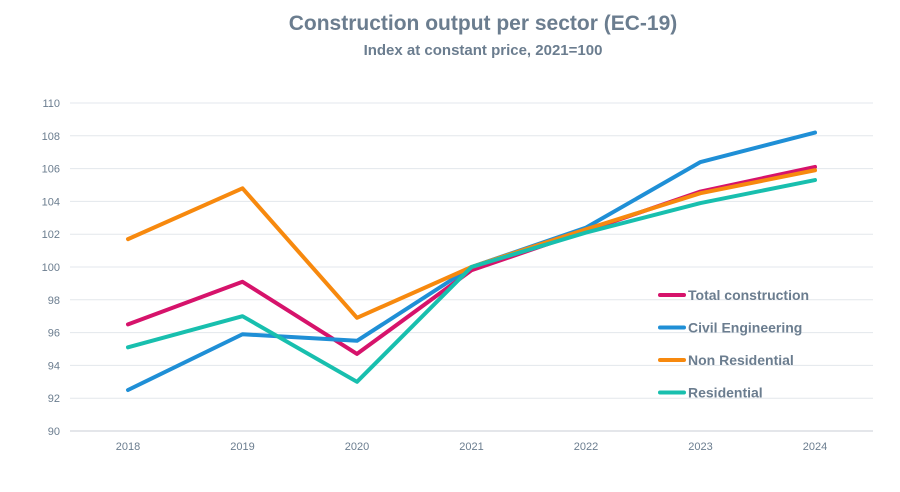 Image resolution: width=900 pixels, height=492 pixels. Describe the element at coordinates (54, 366) in the screenshot. I see `y-tick-label: 94` at that location.